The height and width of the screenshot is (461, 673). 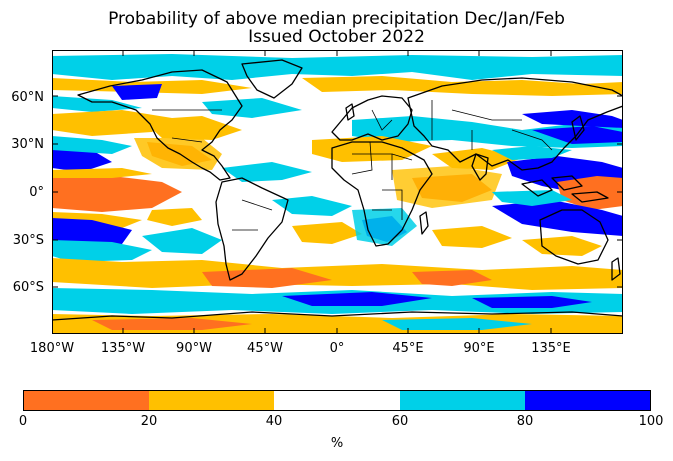 What do you see at coordinates (23, 421) in the screenshot?
I see `colorbar-tick-0: 0` at bounding box center [23, 421].